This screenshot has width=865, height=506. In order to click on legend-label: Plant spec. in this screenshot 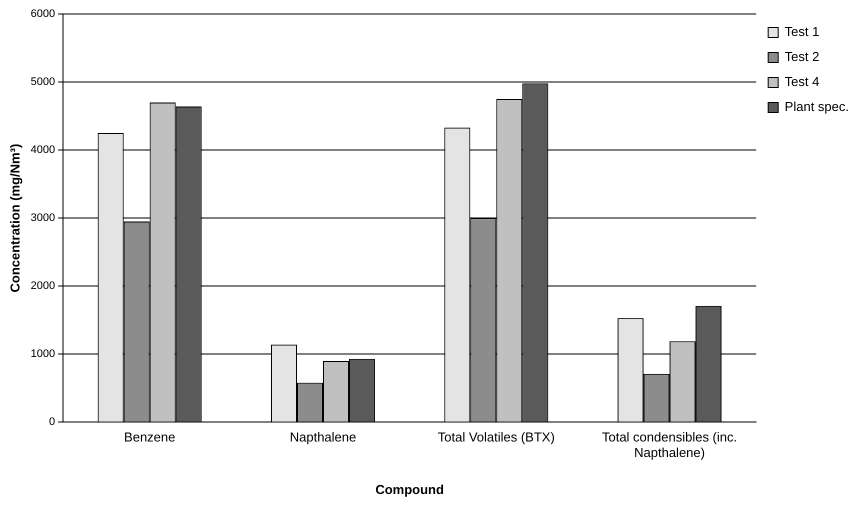, I will do `click(817, 106)`.